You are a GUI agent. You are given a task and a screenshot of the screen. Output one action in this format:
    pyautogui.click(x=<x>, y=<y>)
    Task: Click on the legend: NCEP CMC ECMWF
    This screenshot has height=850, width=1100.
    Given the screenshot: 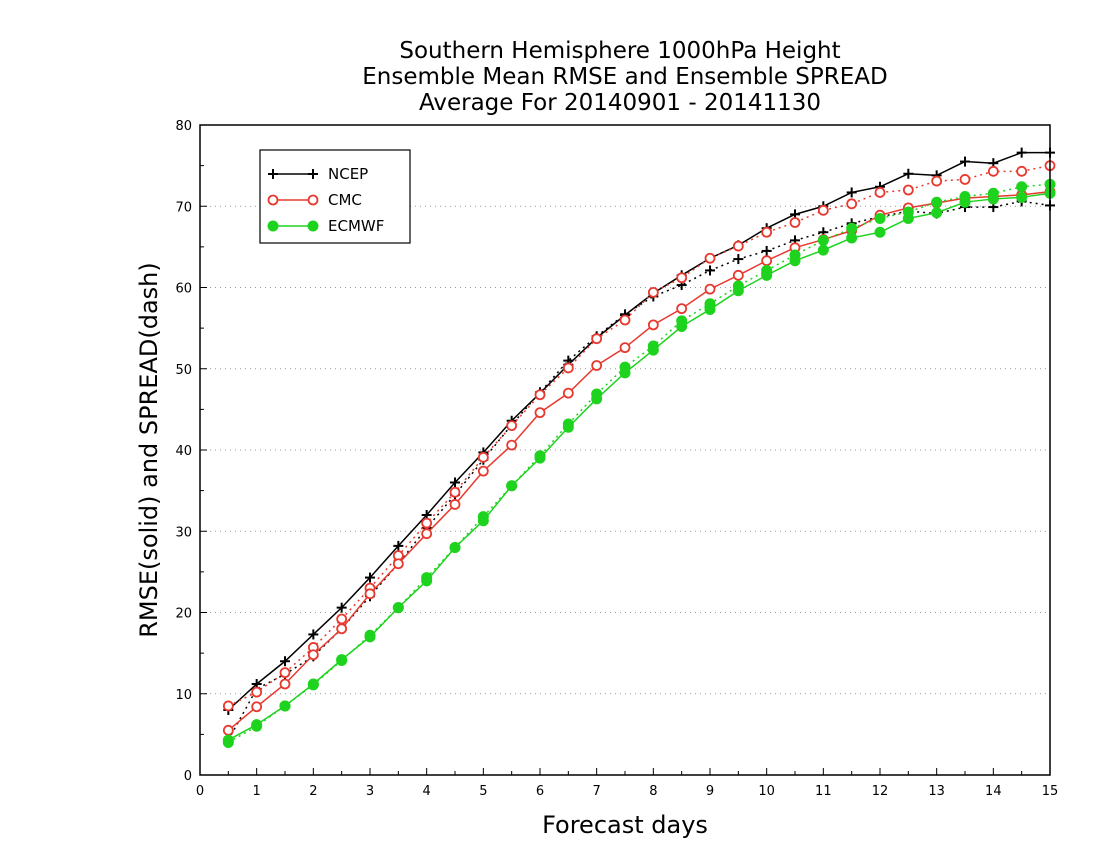 What is the action you would take?
    pyautogui.click(x=335, y=196)
    